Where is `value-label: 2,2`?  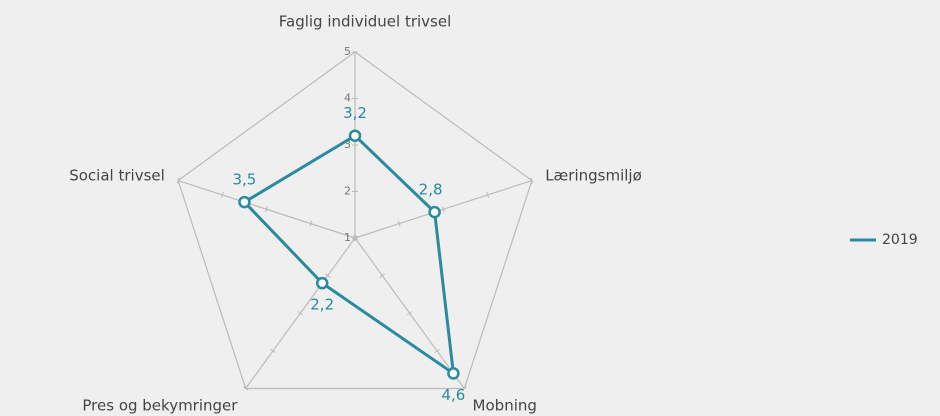
value-label: 2,2 is located at coordinates (322, 305).